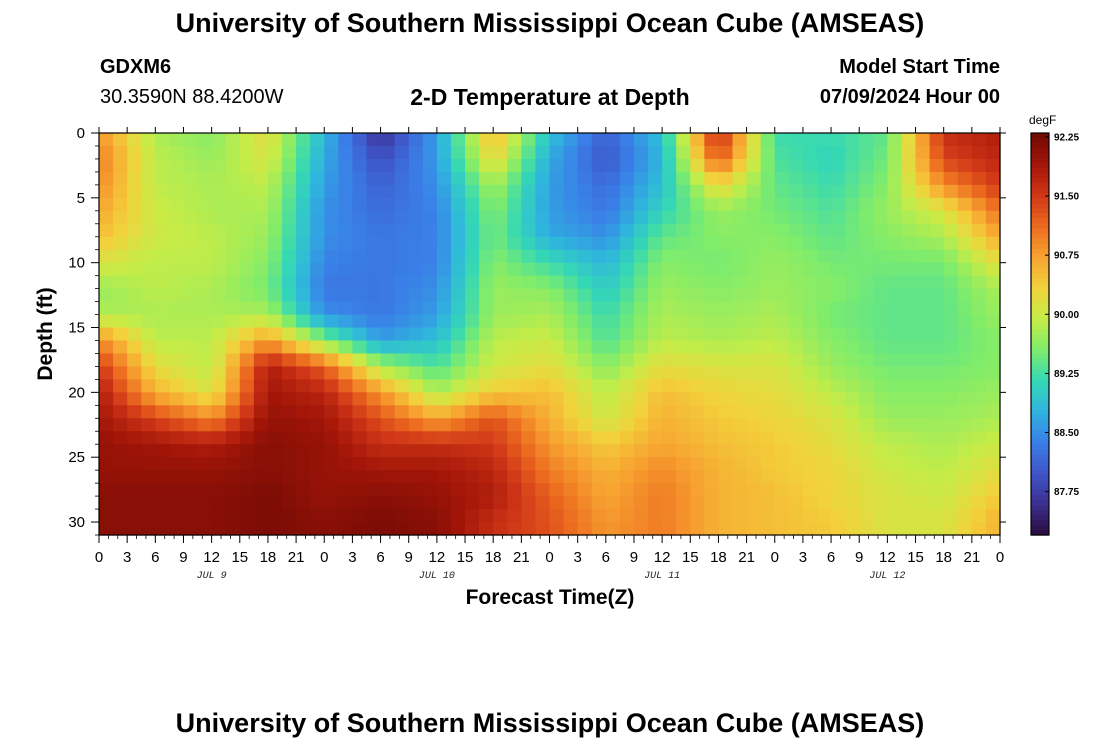 The height and width of the screenshot is (750, 1100). Describe the element at coordinates (662, 557) in the screenshot. I see `x-tick-label: 12` at that location.